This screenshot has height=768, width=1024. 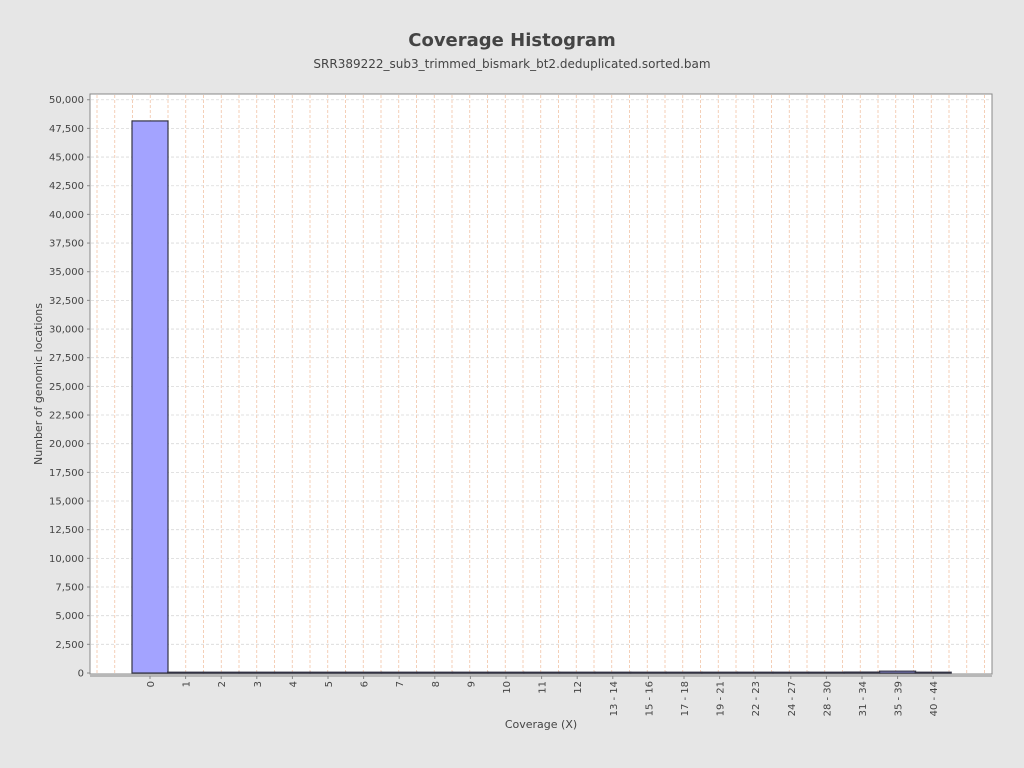 I want to click on y-tick-label: 47,500, so click(x=66, y=129).